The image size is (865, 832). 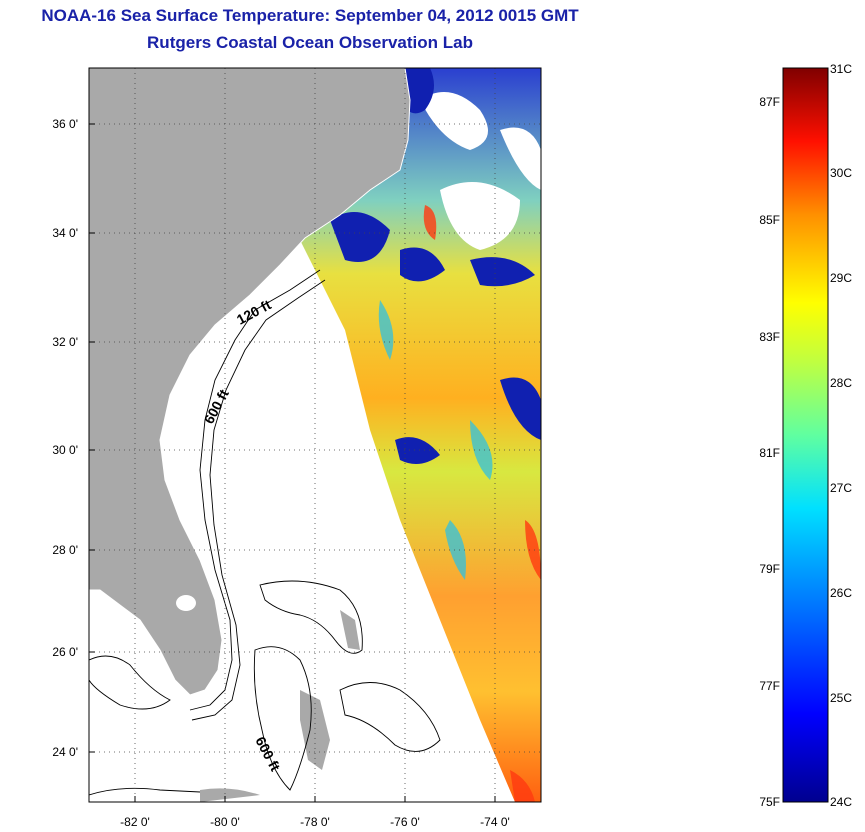 I want to click on chart-subtitle: Rutgers Coastal Ocean Observation Lab, so click(x=310, y=42).